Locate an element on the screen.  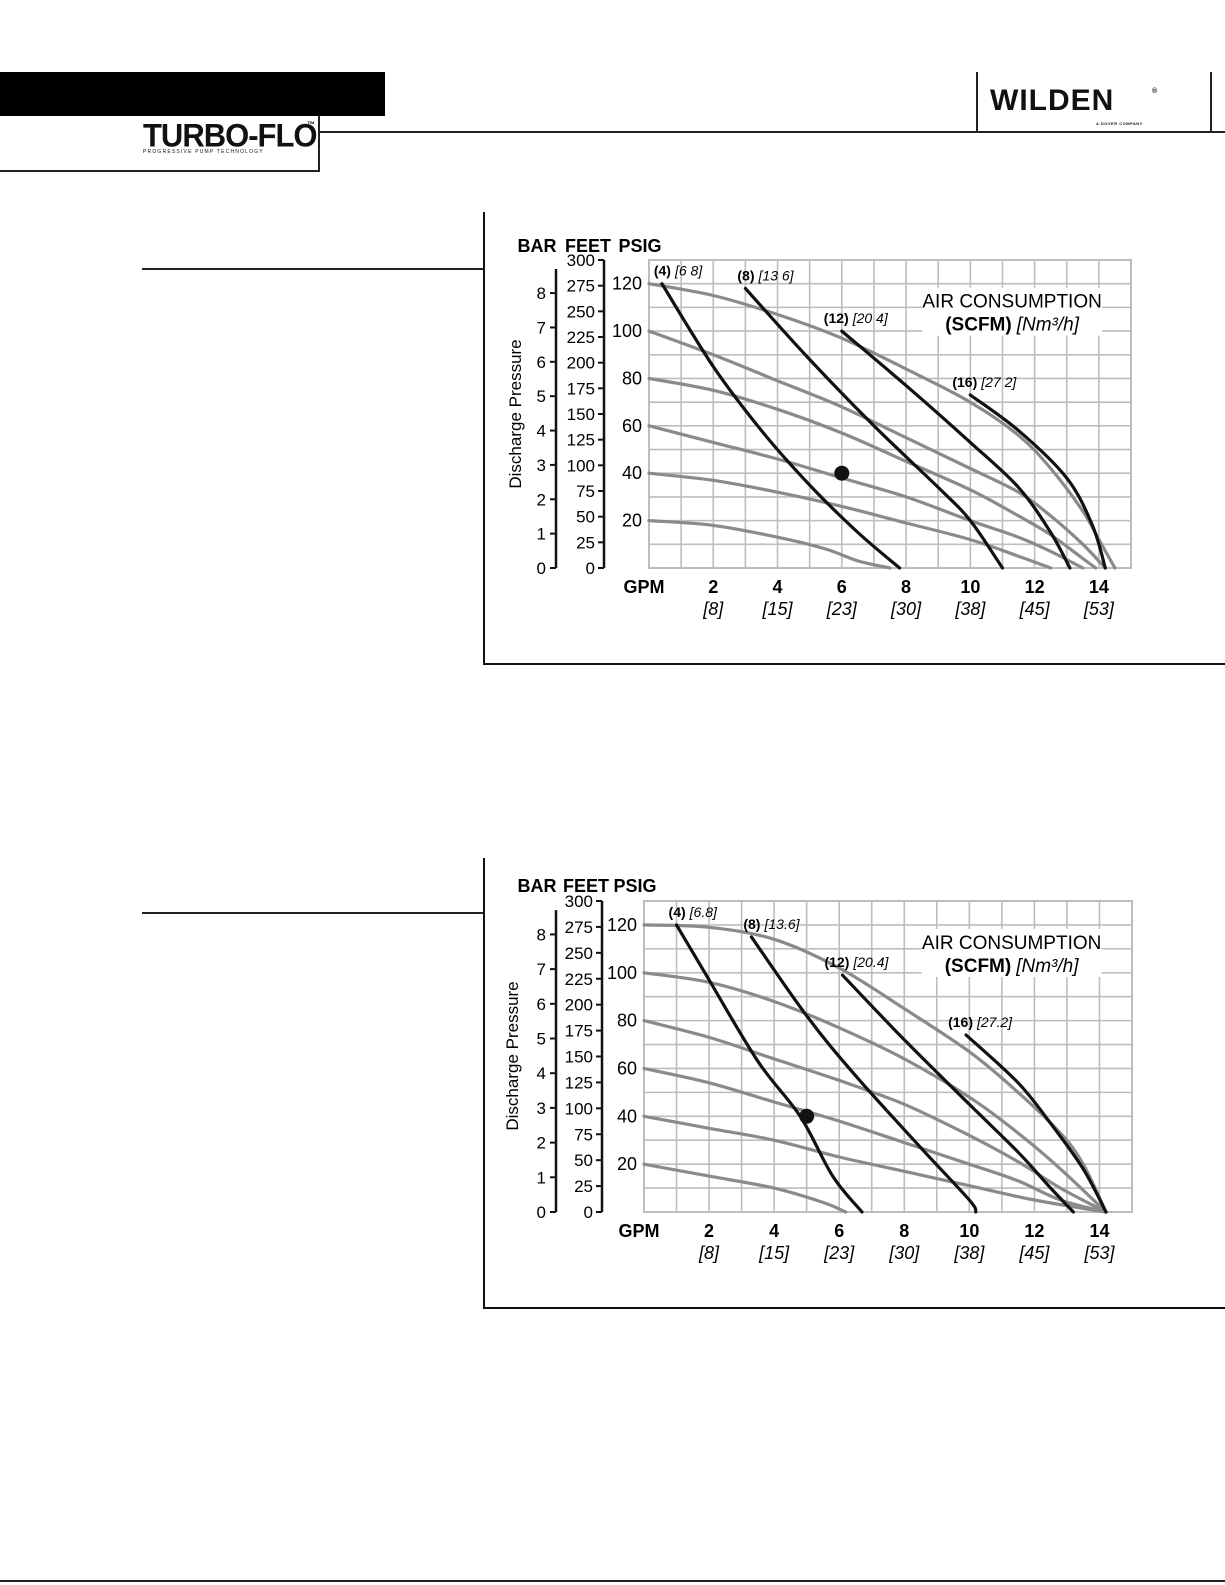
consumption-label-scfm: (12) is located at coordinates (836, 318).